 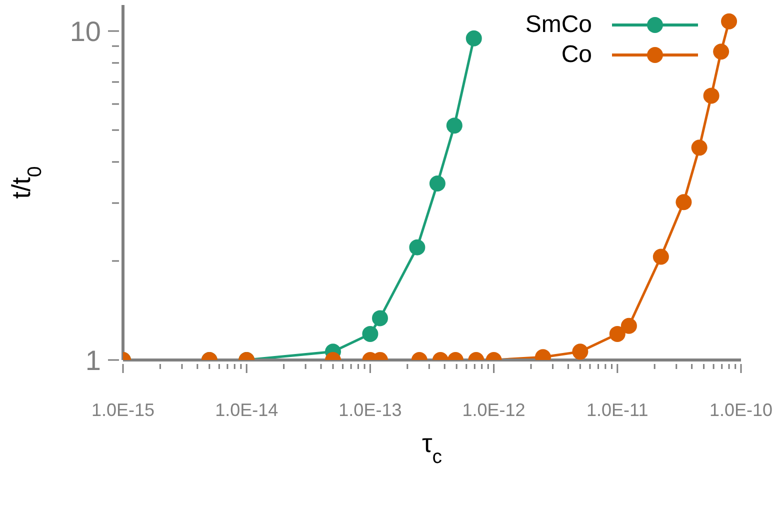 I want to click on y-tick-label: 10, so click(x=85, y=32).